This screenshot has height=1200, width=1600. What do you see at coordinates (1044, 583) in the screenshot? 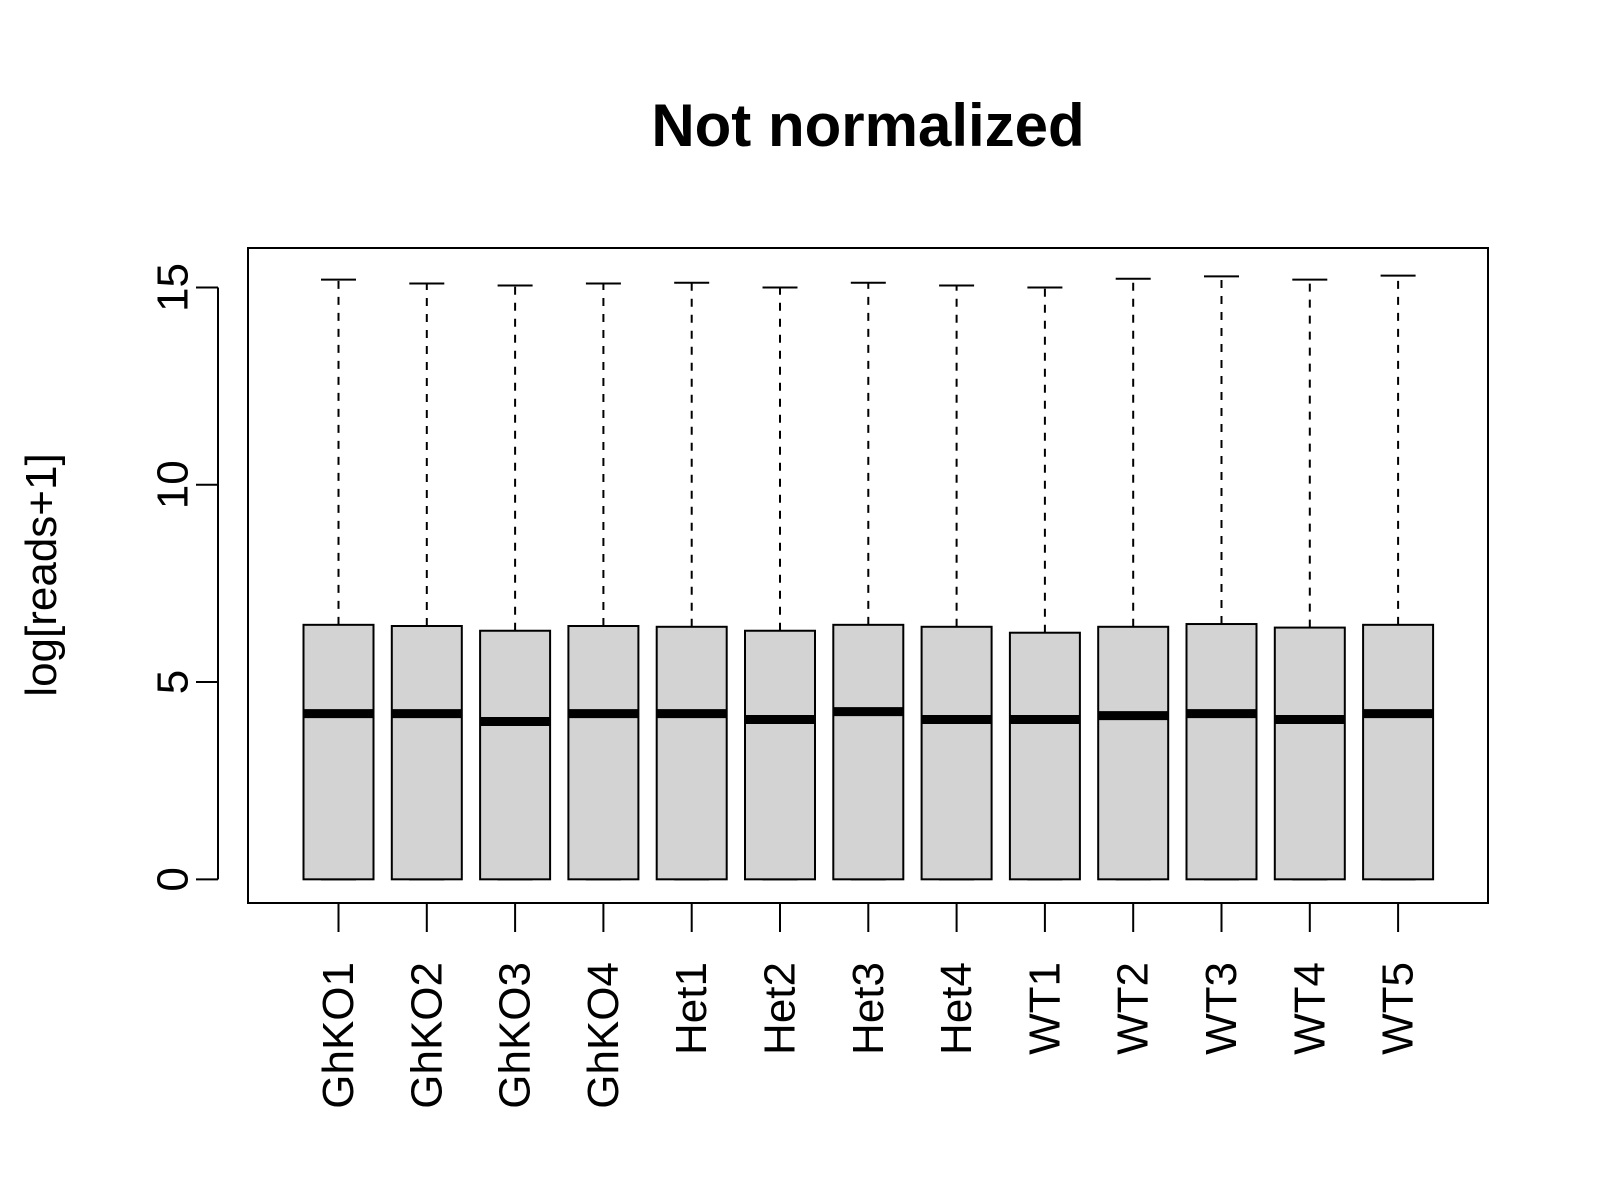
I see `box-WT1` at bounding box center [1044, 583].